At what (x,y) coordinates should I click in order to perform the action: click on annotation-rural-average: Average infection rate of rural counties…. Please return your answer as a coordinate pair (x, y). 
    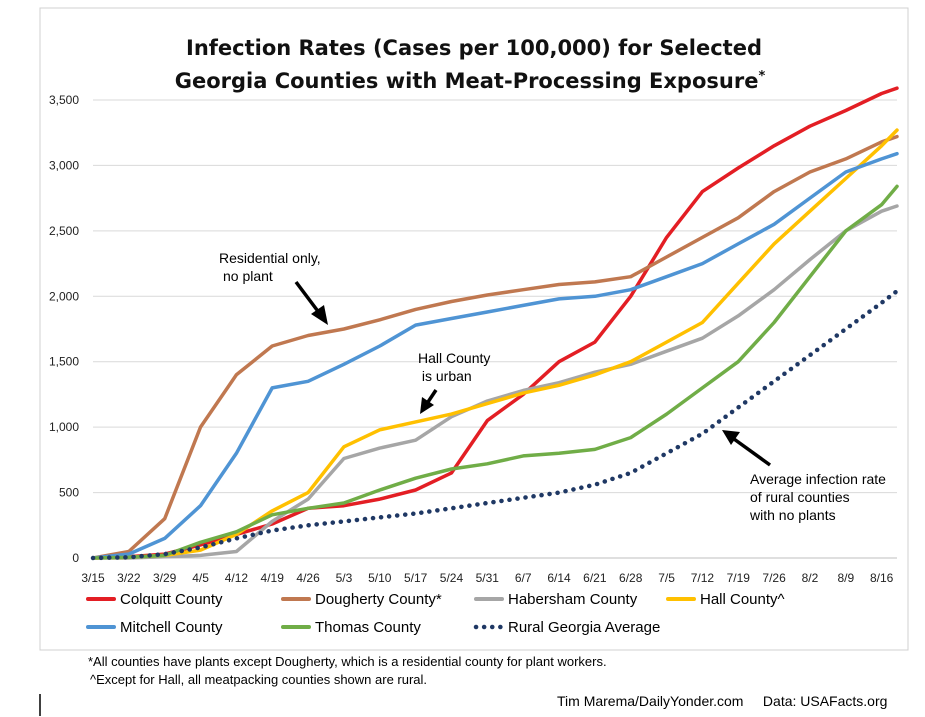
    Looking at the image, I should click on (804, 476).